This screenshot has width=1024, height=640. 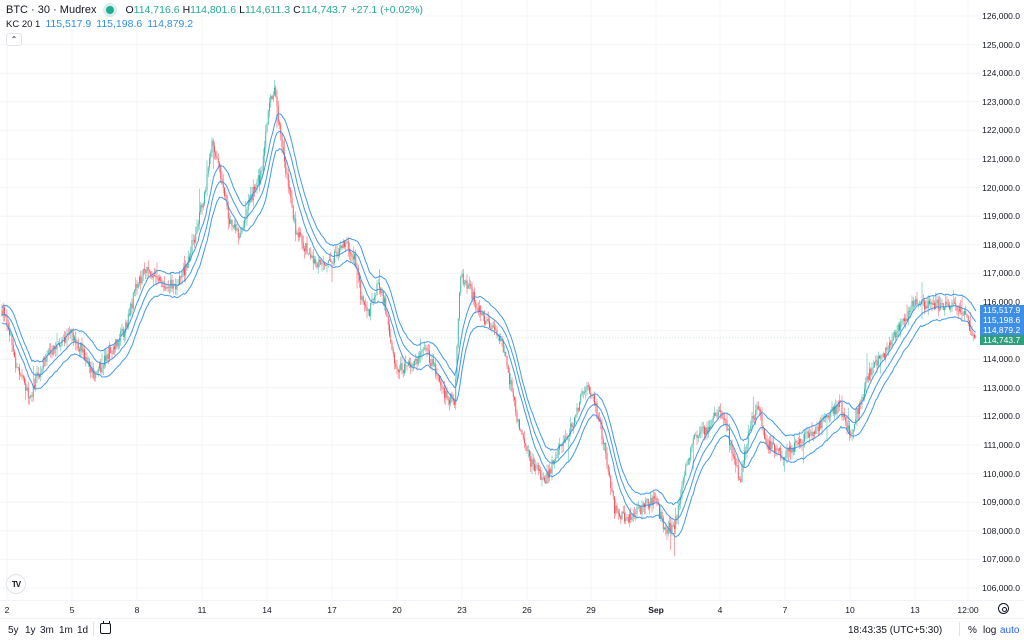 I want to click on calendar-goto-icon, so click(x=105, y=627).